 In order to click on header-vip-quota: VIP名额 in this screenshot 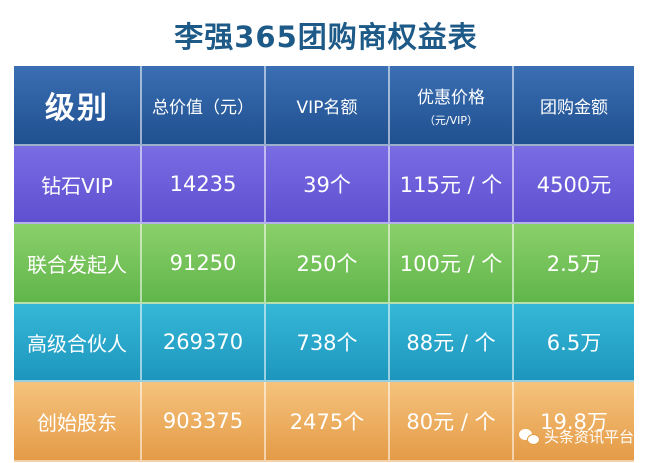, I will do `click(328, 106)`.